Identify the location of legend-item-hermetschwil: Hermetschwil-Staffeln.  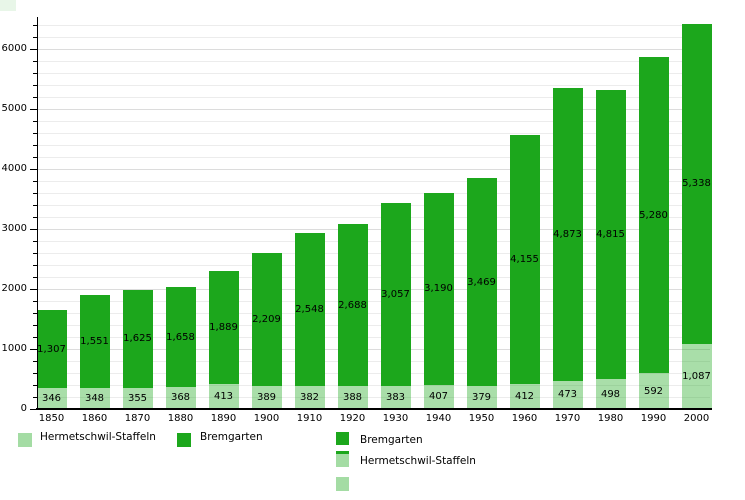
(87, 438).